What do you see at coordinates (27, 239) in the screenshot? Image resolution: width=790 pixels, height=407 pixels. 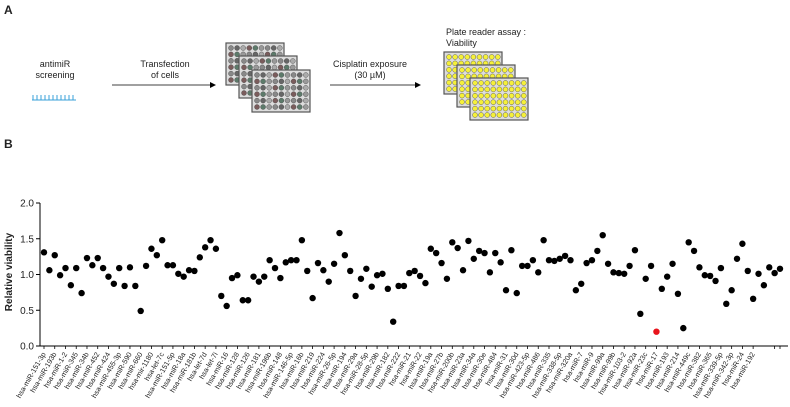 I see `y-tick-label: 1.5` at bounding box center [27, 239].